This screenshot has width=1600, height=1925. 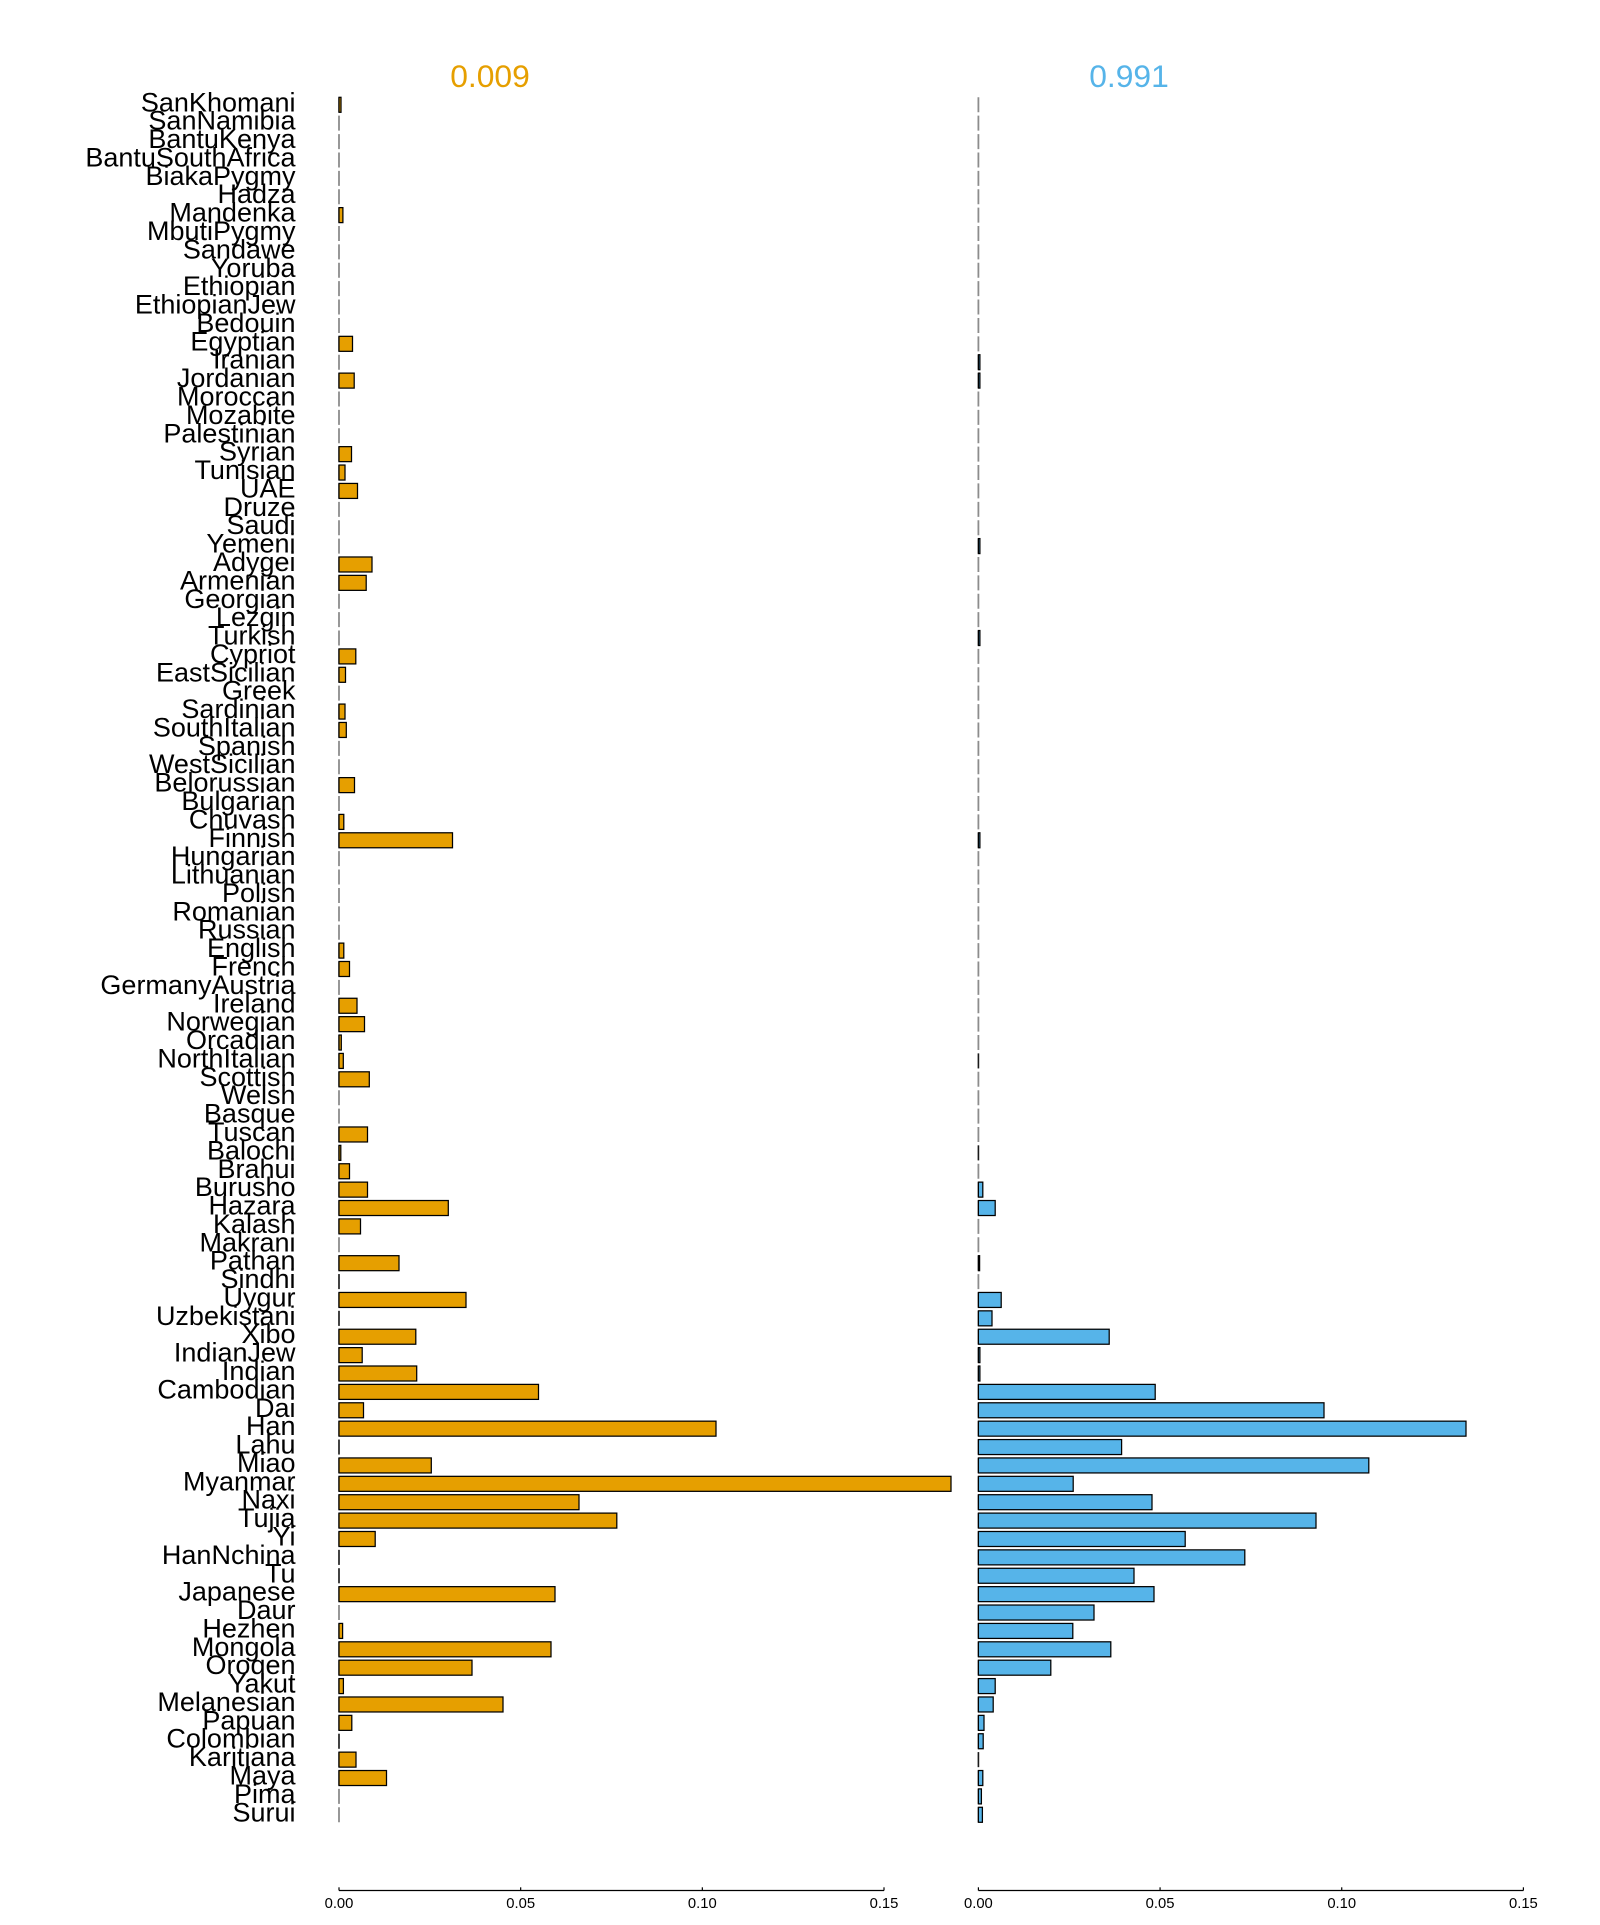 What do you see at coordinates (215, 305) in the screenshot?
I see `svg-text: EthiopianJew` at bounding box center [215, 305].